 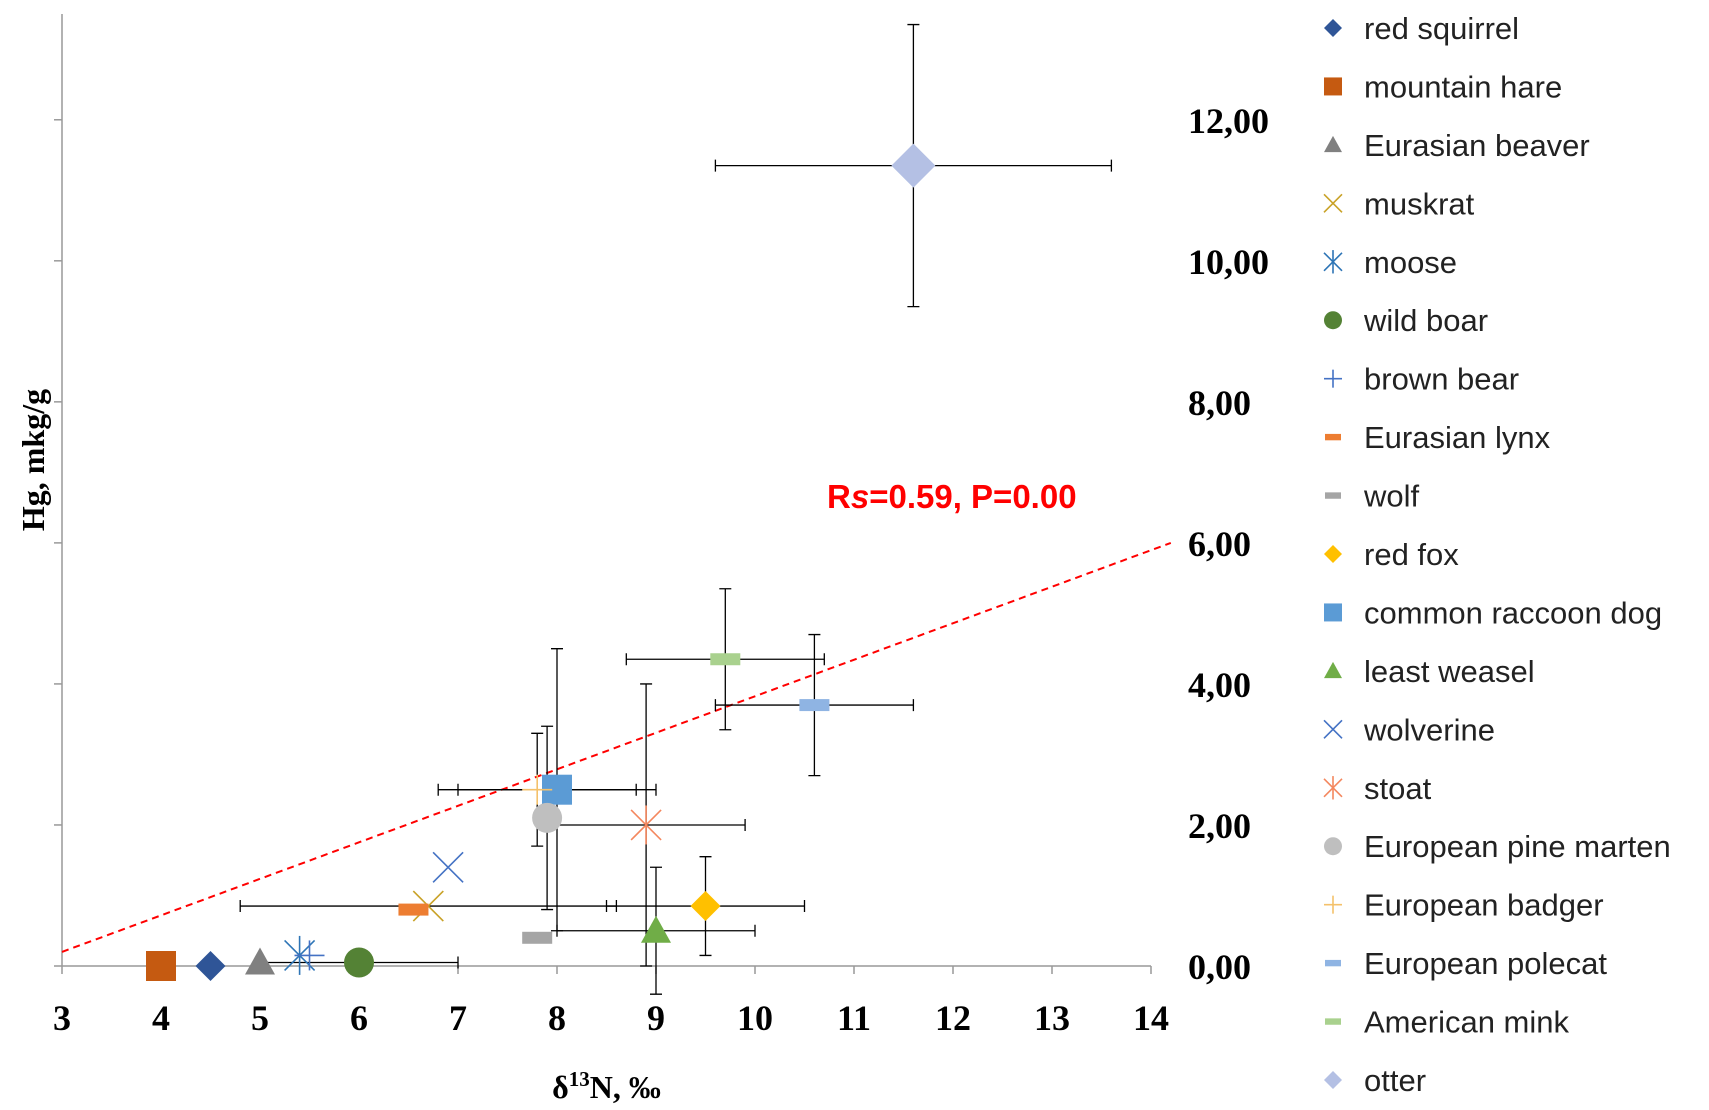 What do you see at coordinates (579, 1079) in the screenshot?
I see `x-label-sup: 13` at bounding box center [579, 1079].